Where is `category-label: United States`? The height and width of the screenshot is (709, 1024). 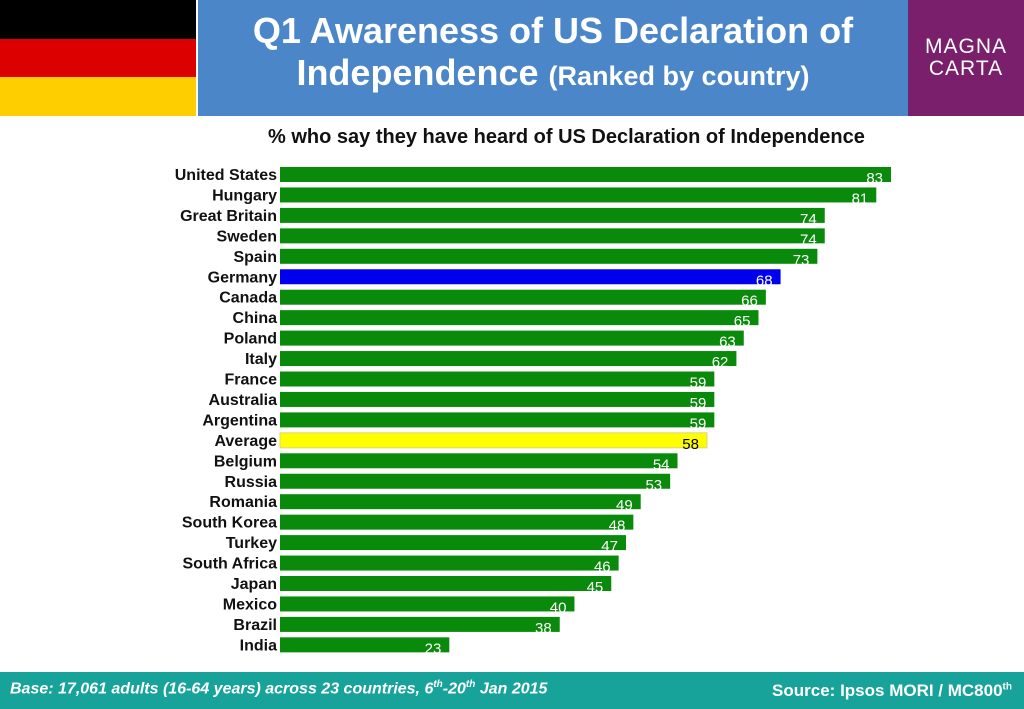
category-label: United States is located at coordinates (226, 175).